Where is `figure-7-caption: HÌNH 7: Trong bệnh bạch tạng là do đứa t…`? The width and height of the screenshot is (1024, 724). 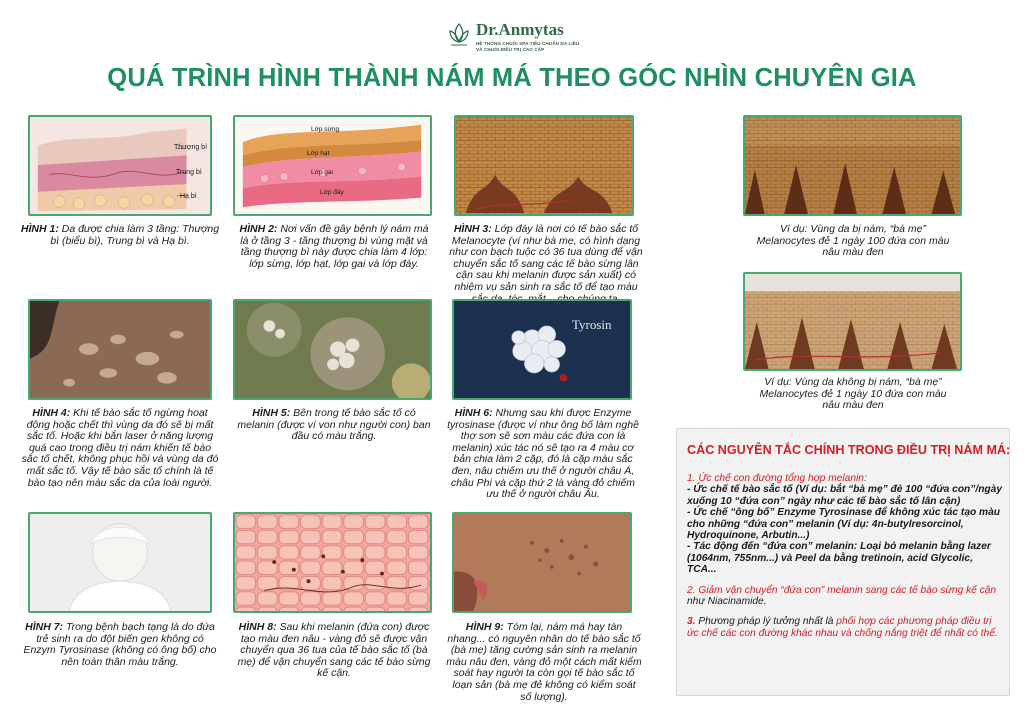
figure-7-caption: HÌNH 7: Trong bệnh bạch tạng là do đứa t… is located at coordinates (120, 644).